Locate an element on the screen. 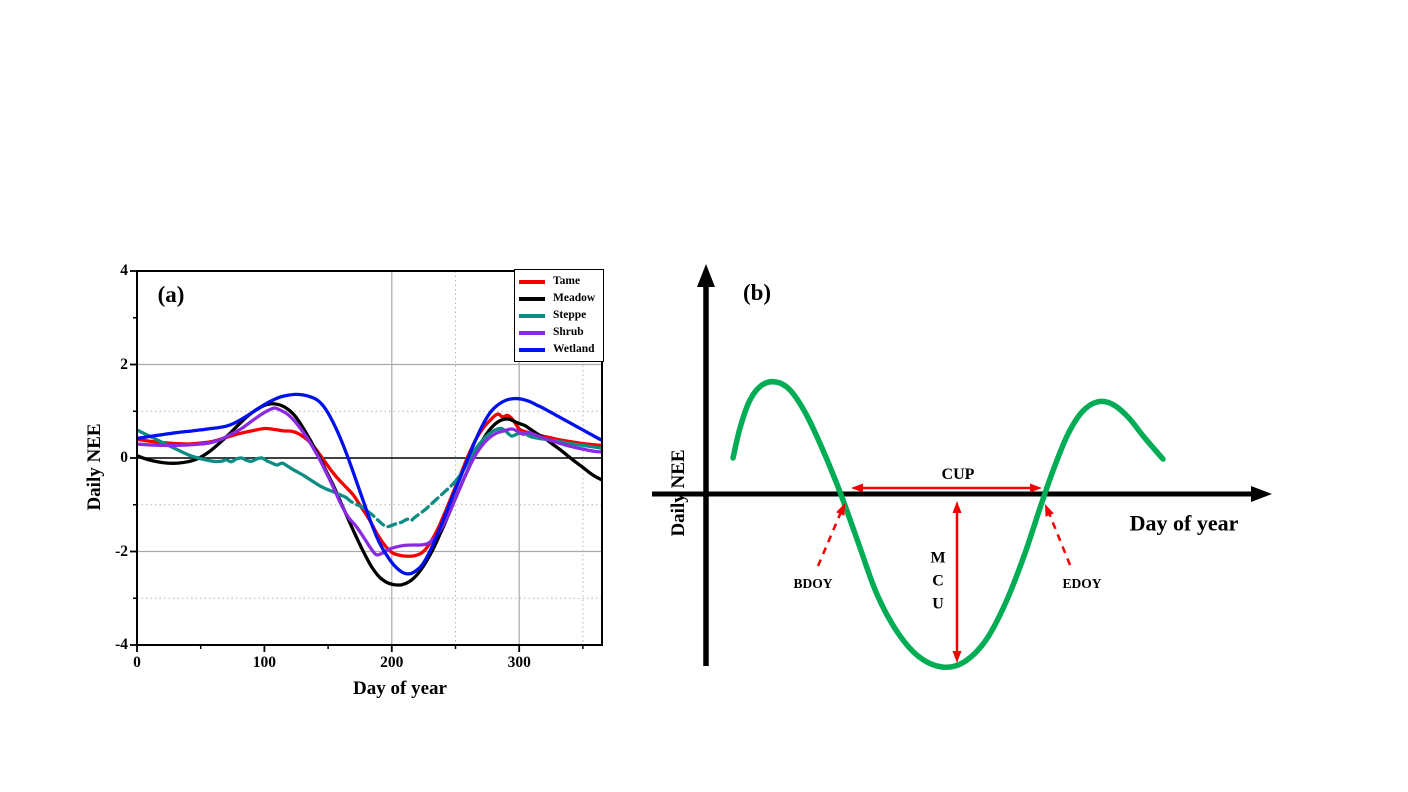 The image size is (1408, 792). y-tick-label: -2 is located at coordinates (121, 551).